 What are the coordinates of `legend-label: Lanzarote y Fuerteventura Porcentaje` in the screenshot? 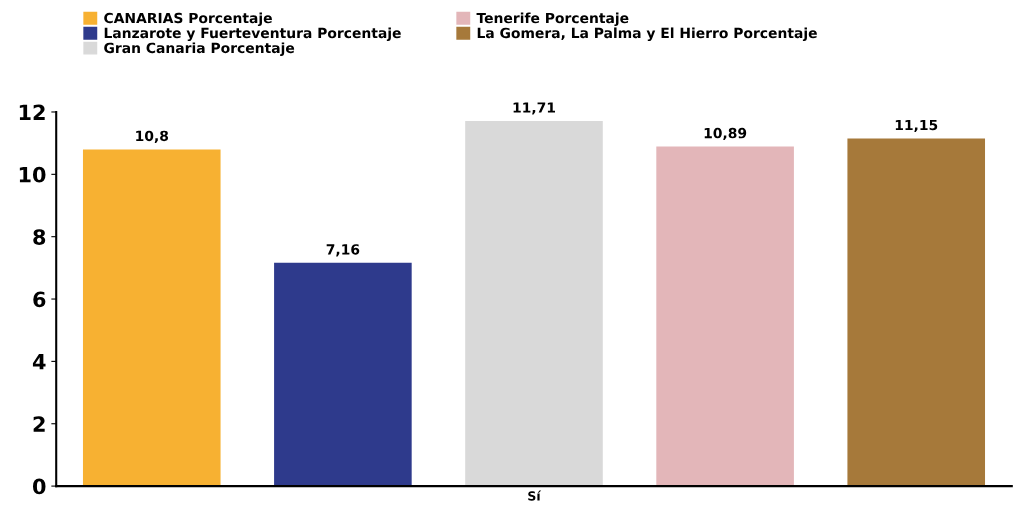 It's located at (252, 34).